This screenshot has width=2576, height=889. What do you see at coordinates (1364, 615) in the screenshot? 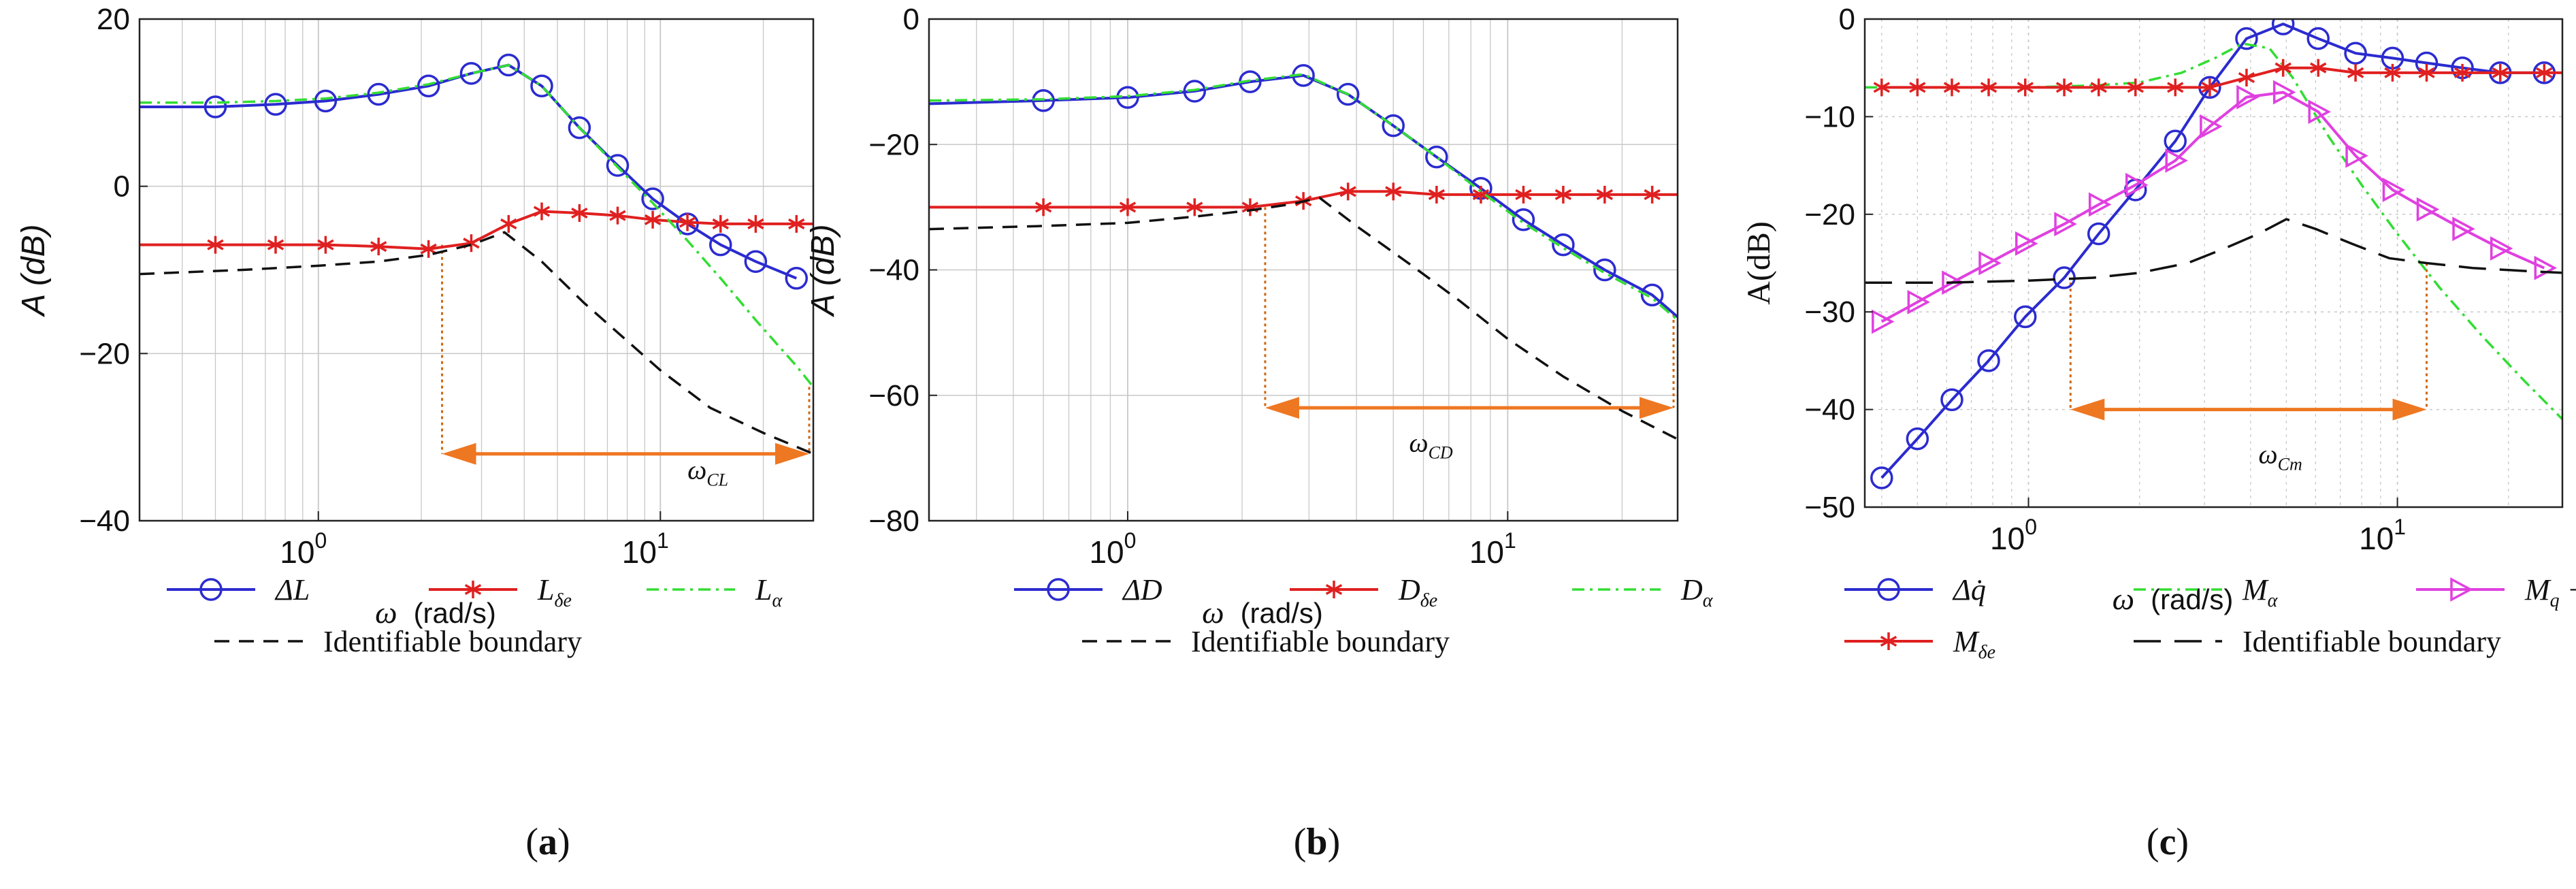
I see `legend: ΔD Dδe Dα Identifiable boundary` at bounding box center [1364, 615].